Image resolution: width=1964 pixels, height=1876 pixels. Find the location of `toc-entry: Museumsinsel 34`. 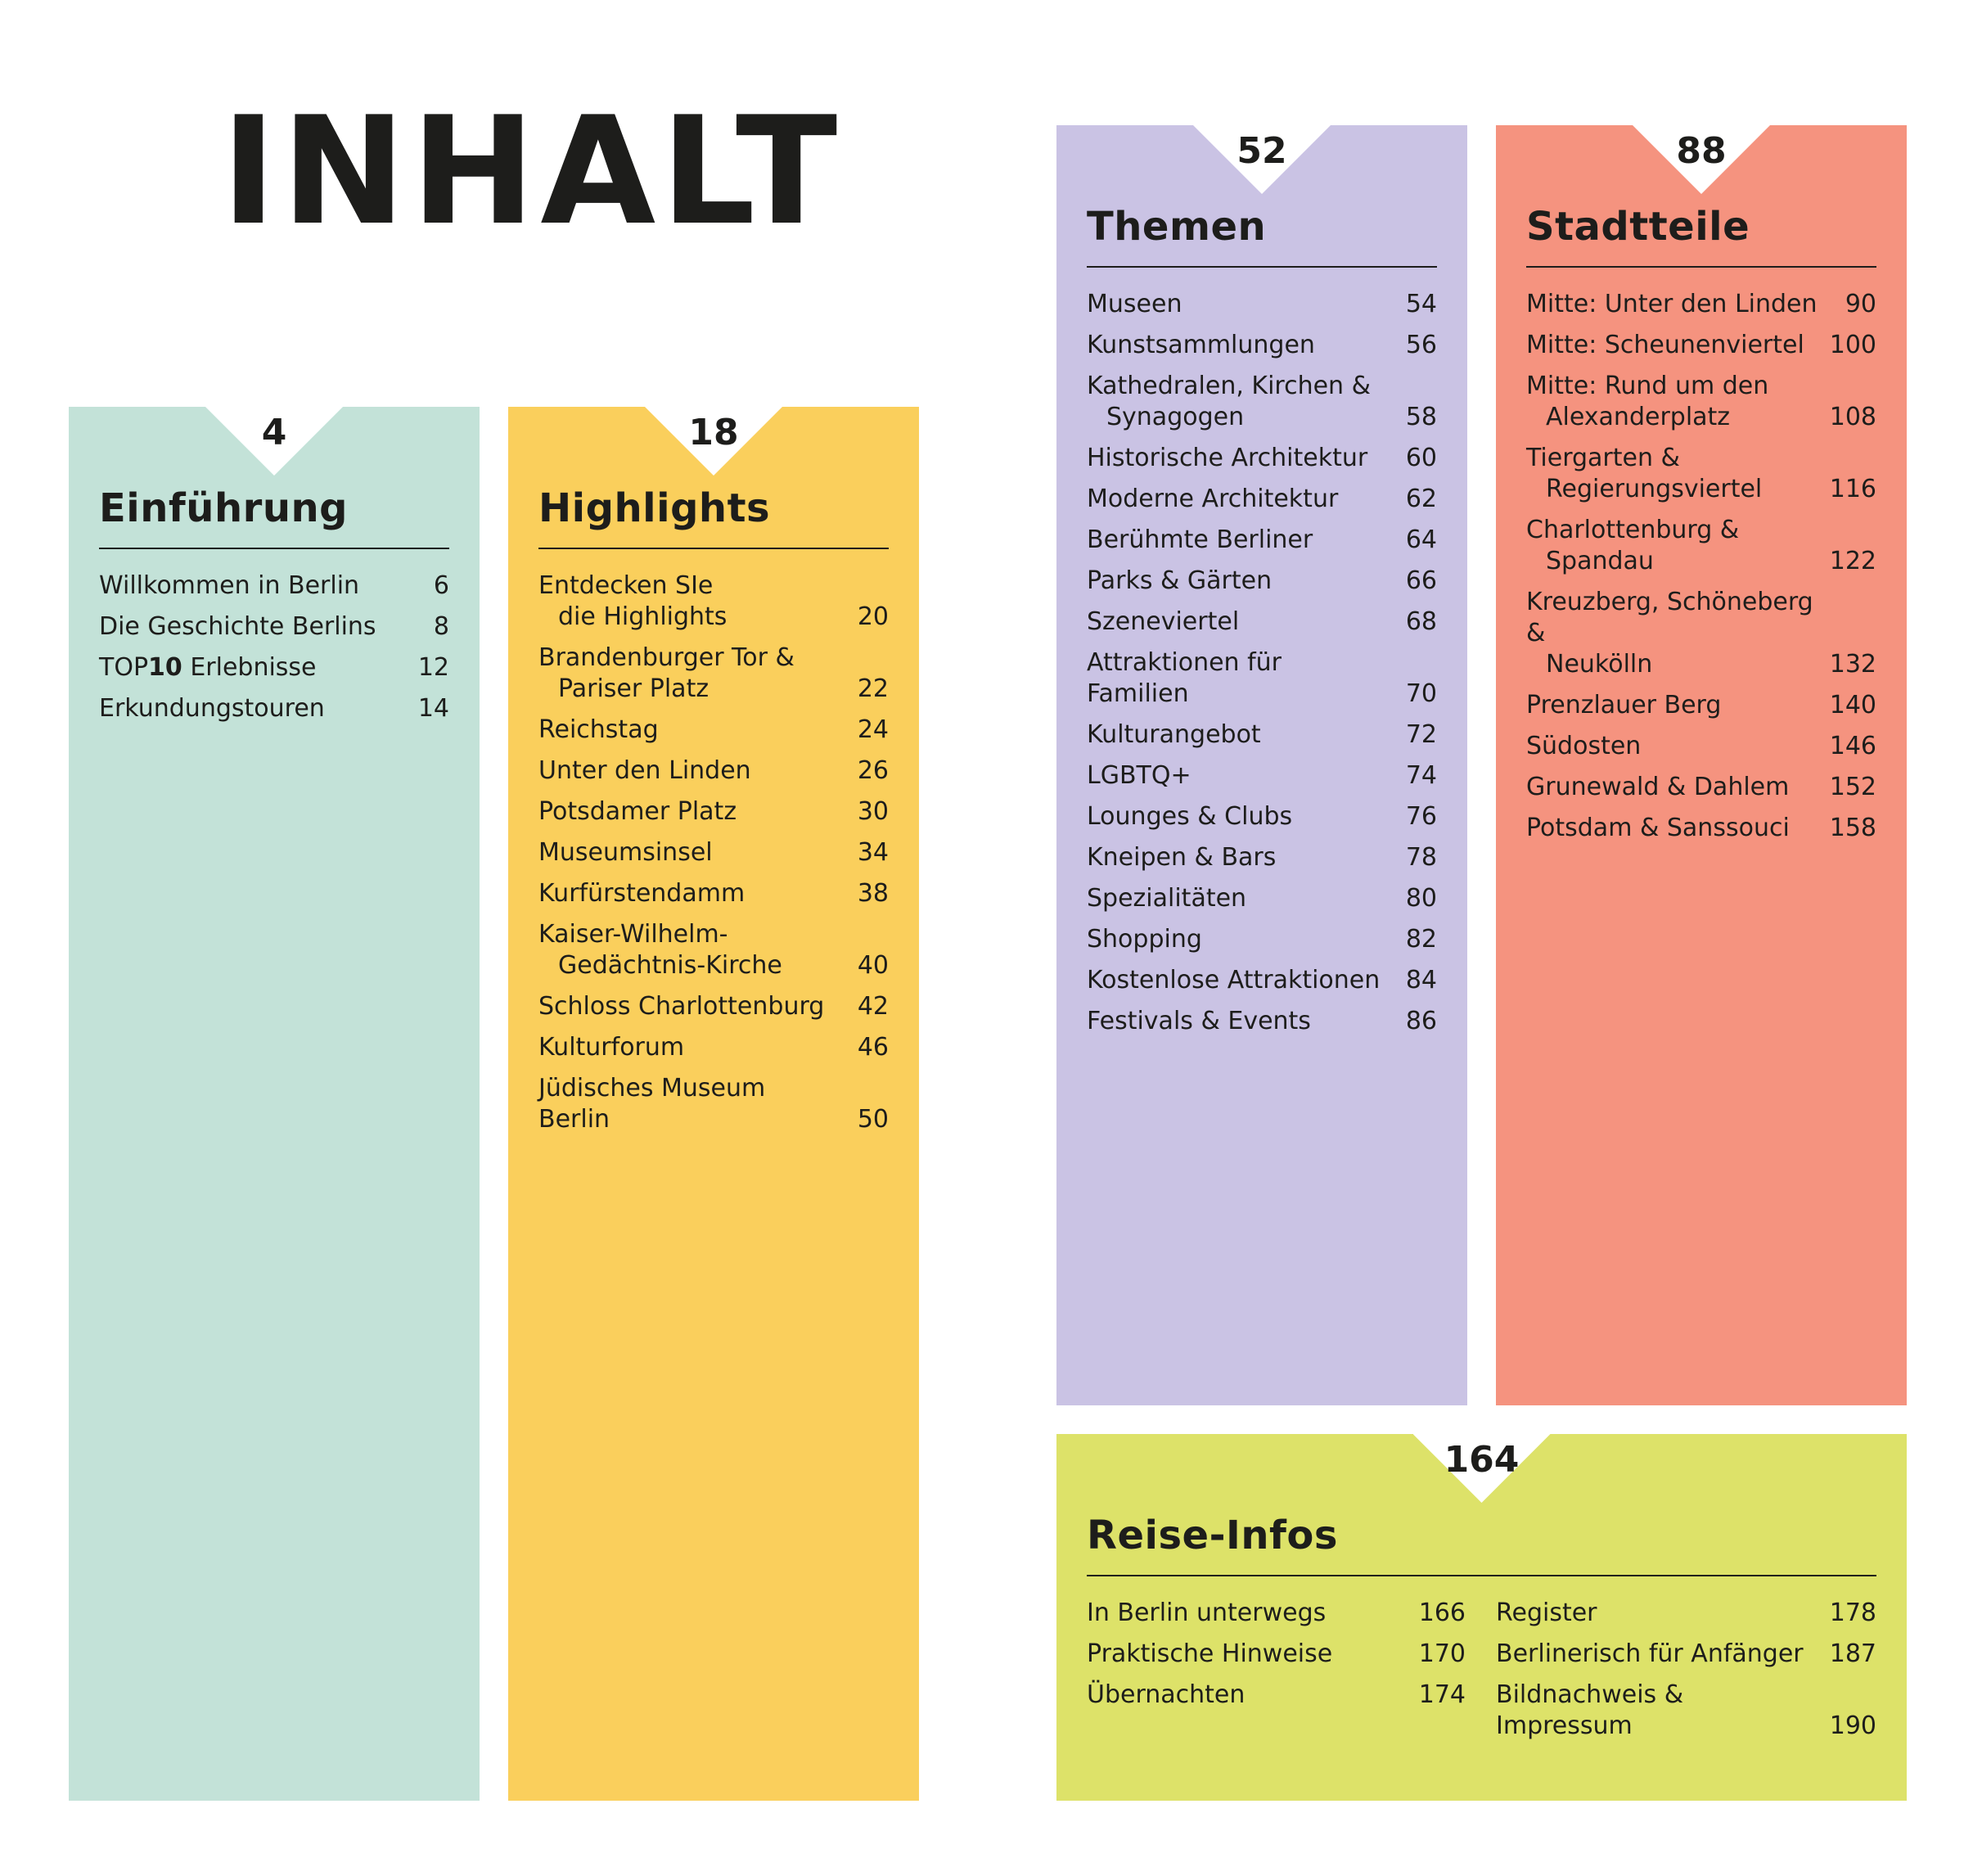

toc-entry: Museumsinsel 34 is located at coordinates (713, 852).